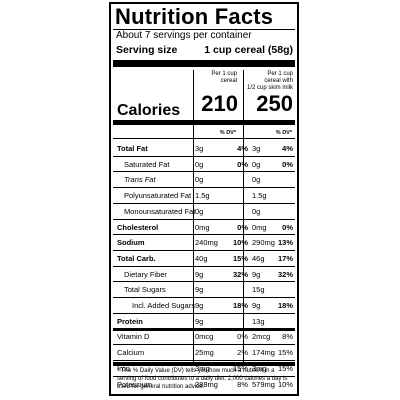 The width and height of the screenshot is (400, 400). I want to click on nutrient-row: Sodium 240mg 10% 290mg 13%, so click(204, 243).